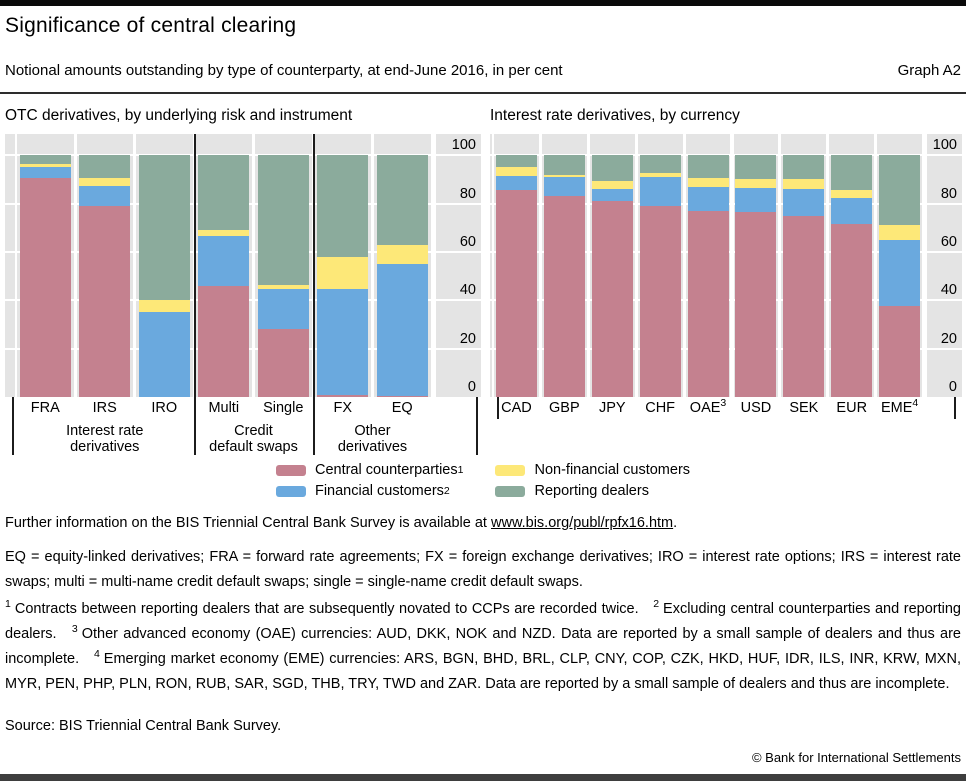 This screenshot has width=966, height=781. What do you see at coordinates (483, 777) in the screenshot?
I see `bottom-rule` at bounding box center [483, 777].